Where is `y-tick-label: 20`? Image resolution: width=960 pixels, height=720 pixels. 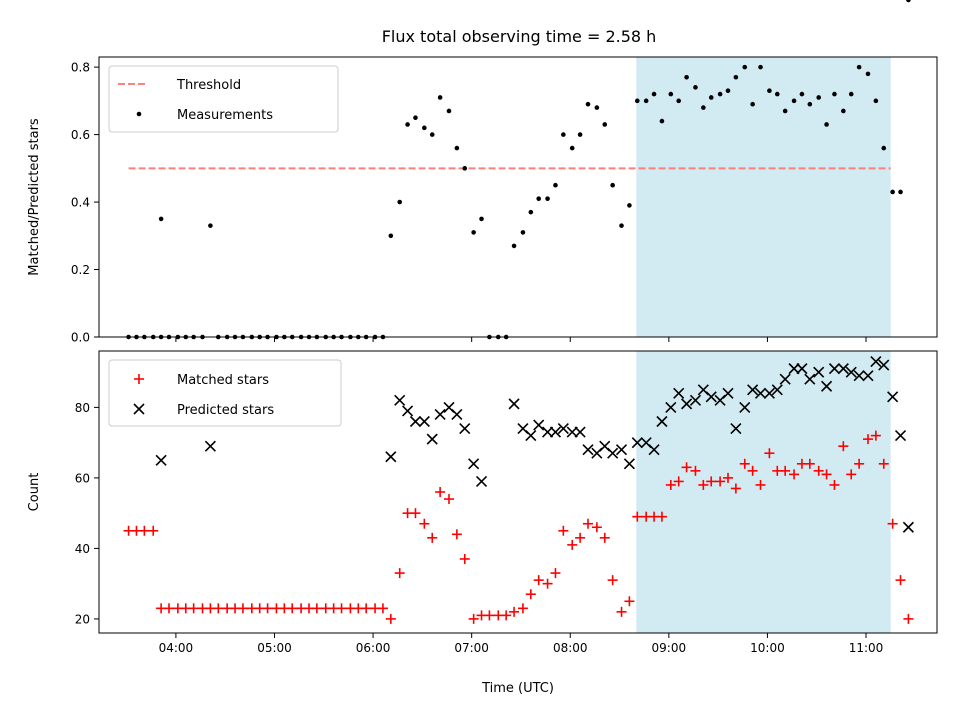 y-tick-label: 20 is located at coordinates (82, 619).